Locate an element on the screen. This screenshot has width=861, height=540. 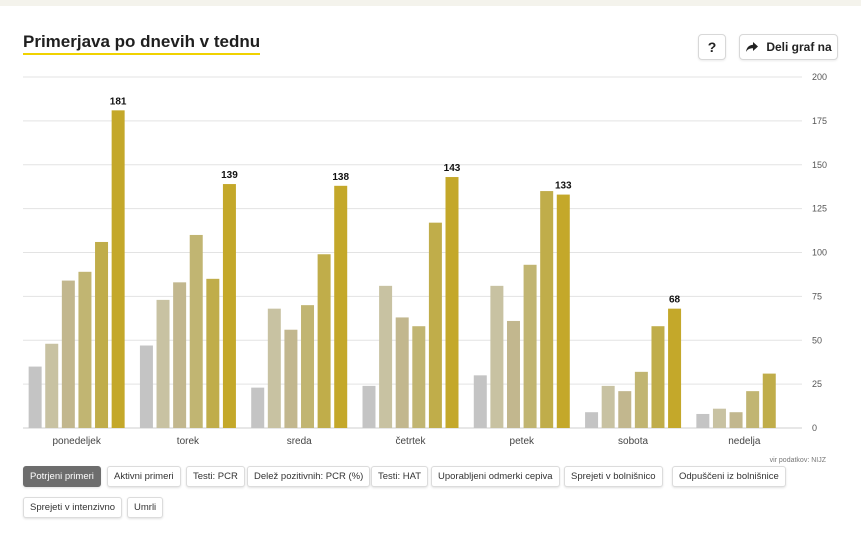
filter-chip: Testi: PCR is located at coordinates (215, 476).